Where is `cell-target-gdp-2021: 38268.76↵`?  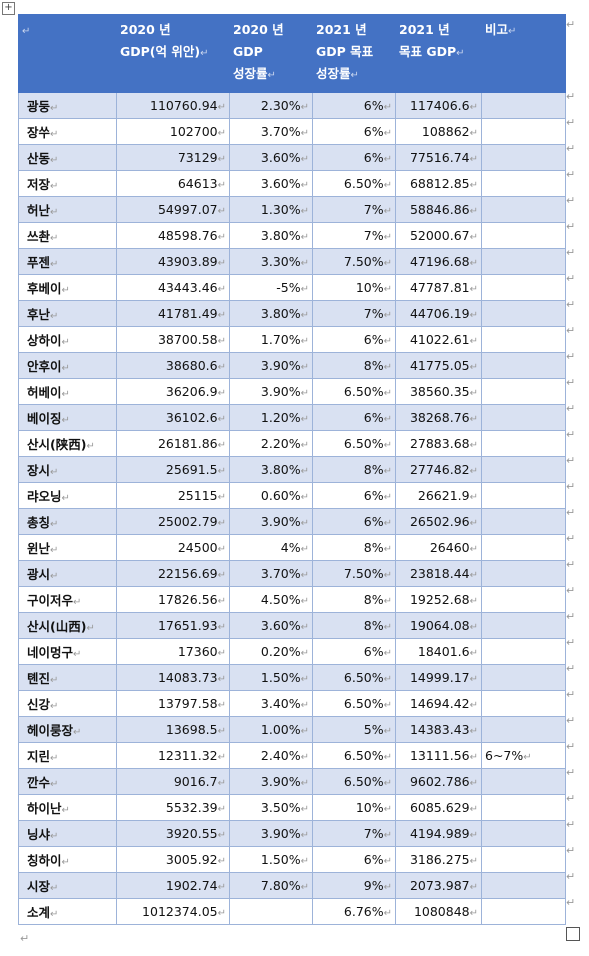 cell-target-gdp-2021: 38268.76↵ is located at coordinates (438, 417).